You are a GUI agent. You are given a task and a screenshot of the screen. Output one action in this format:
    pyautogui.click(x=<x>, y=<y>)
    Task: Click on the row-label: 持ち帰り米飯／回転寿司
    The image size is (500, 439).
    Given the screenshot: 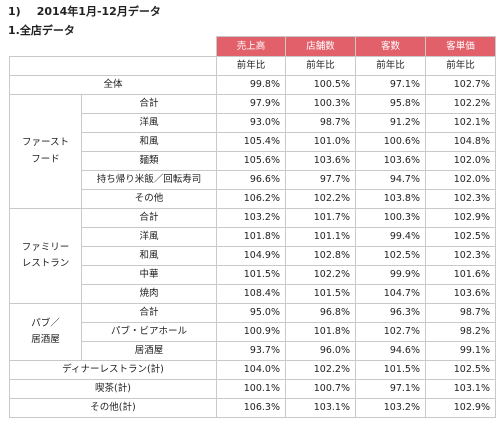 What is the action you would take?
    pyautogui.click(x=149, y=180)
    